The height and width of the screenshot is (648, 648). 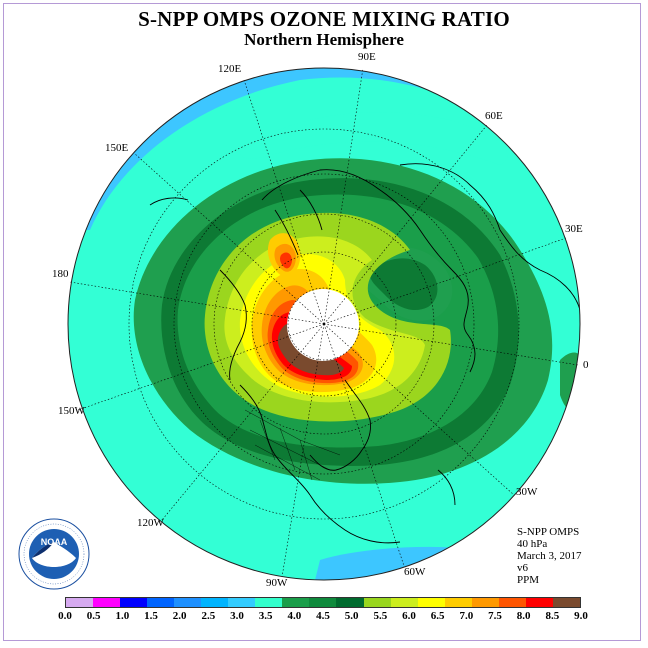 I want to click on info-date: March 3, 2017, so click(x=549, y=556).